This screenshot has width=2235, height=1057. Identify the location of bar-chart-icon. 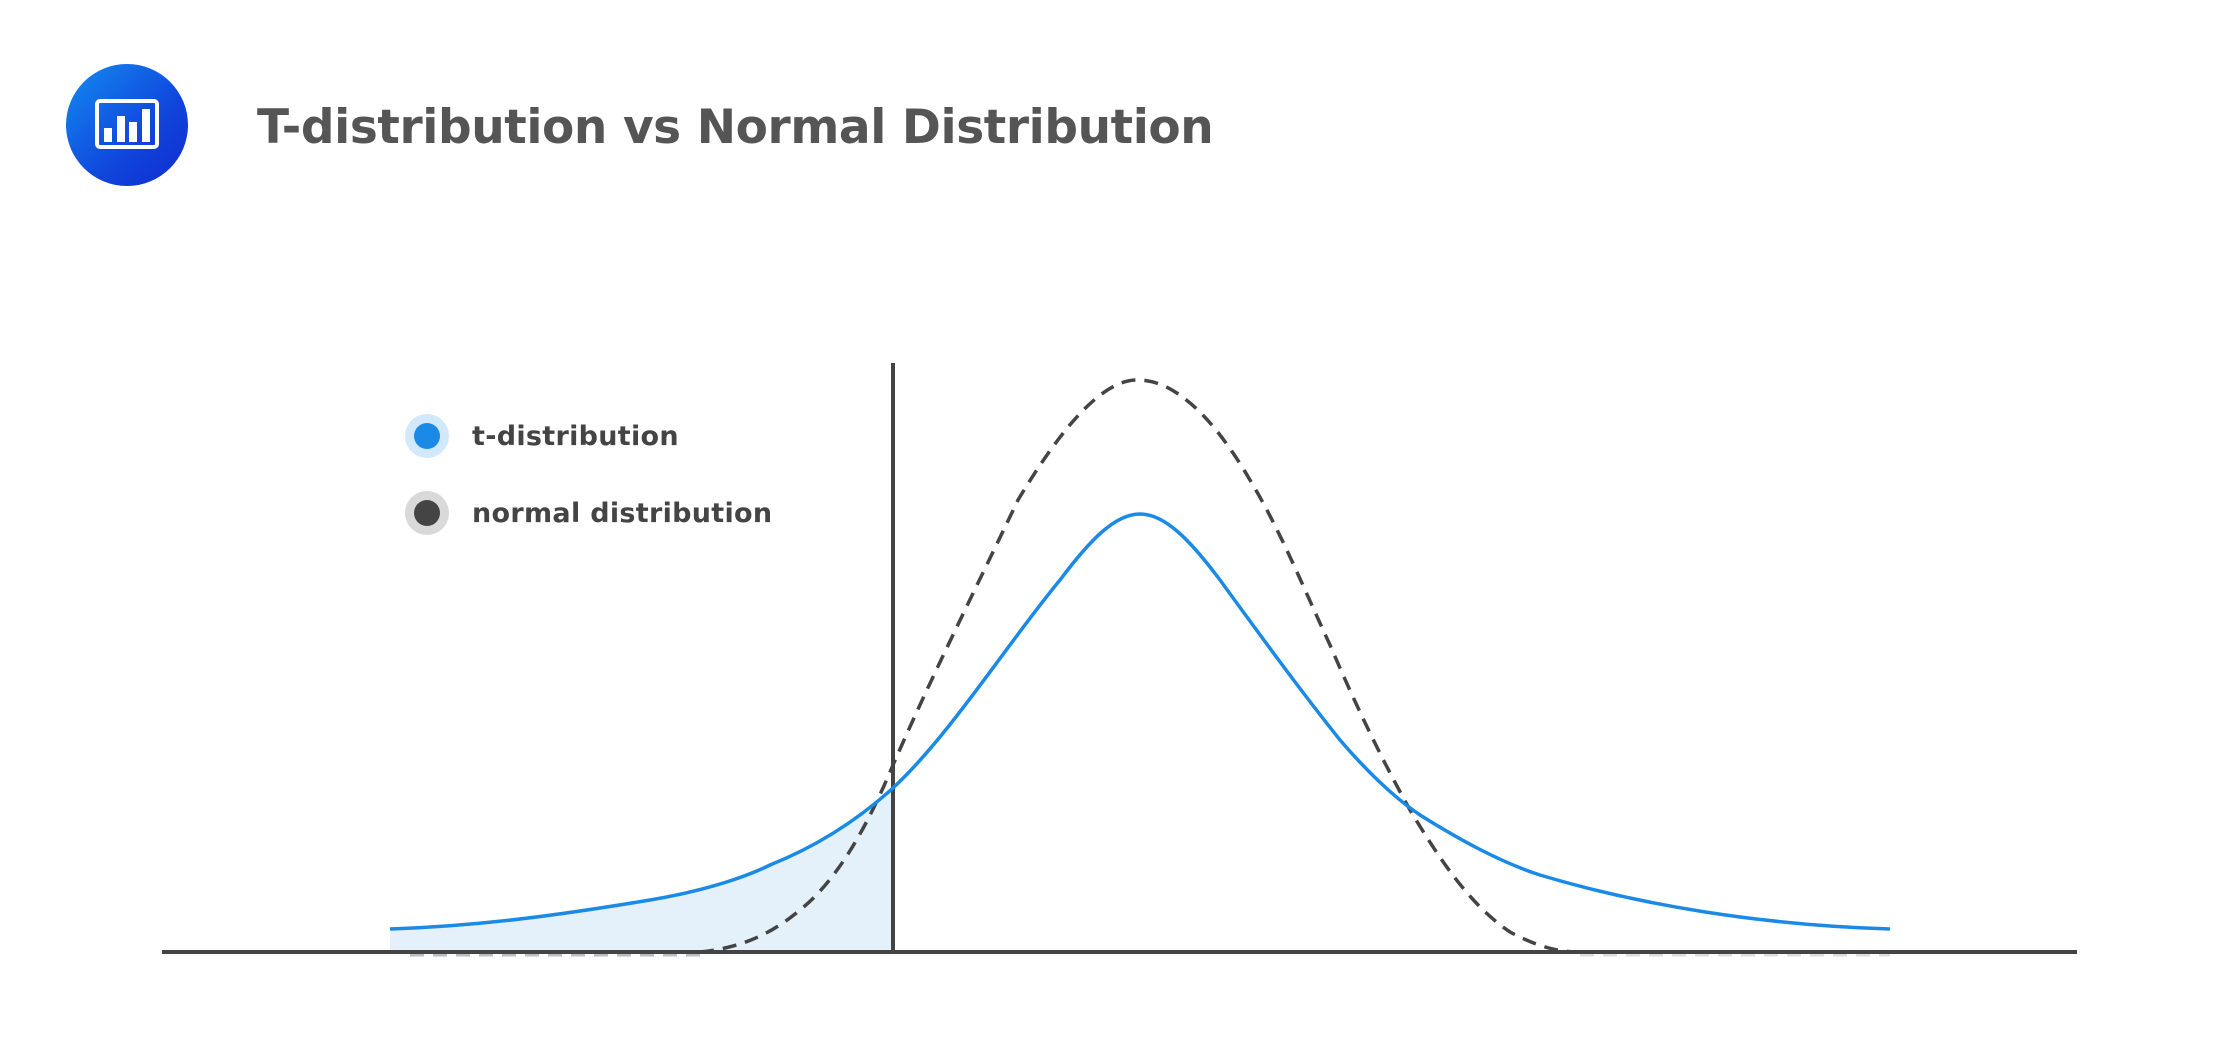
(127, 124).